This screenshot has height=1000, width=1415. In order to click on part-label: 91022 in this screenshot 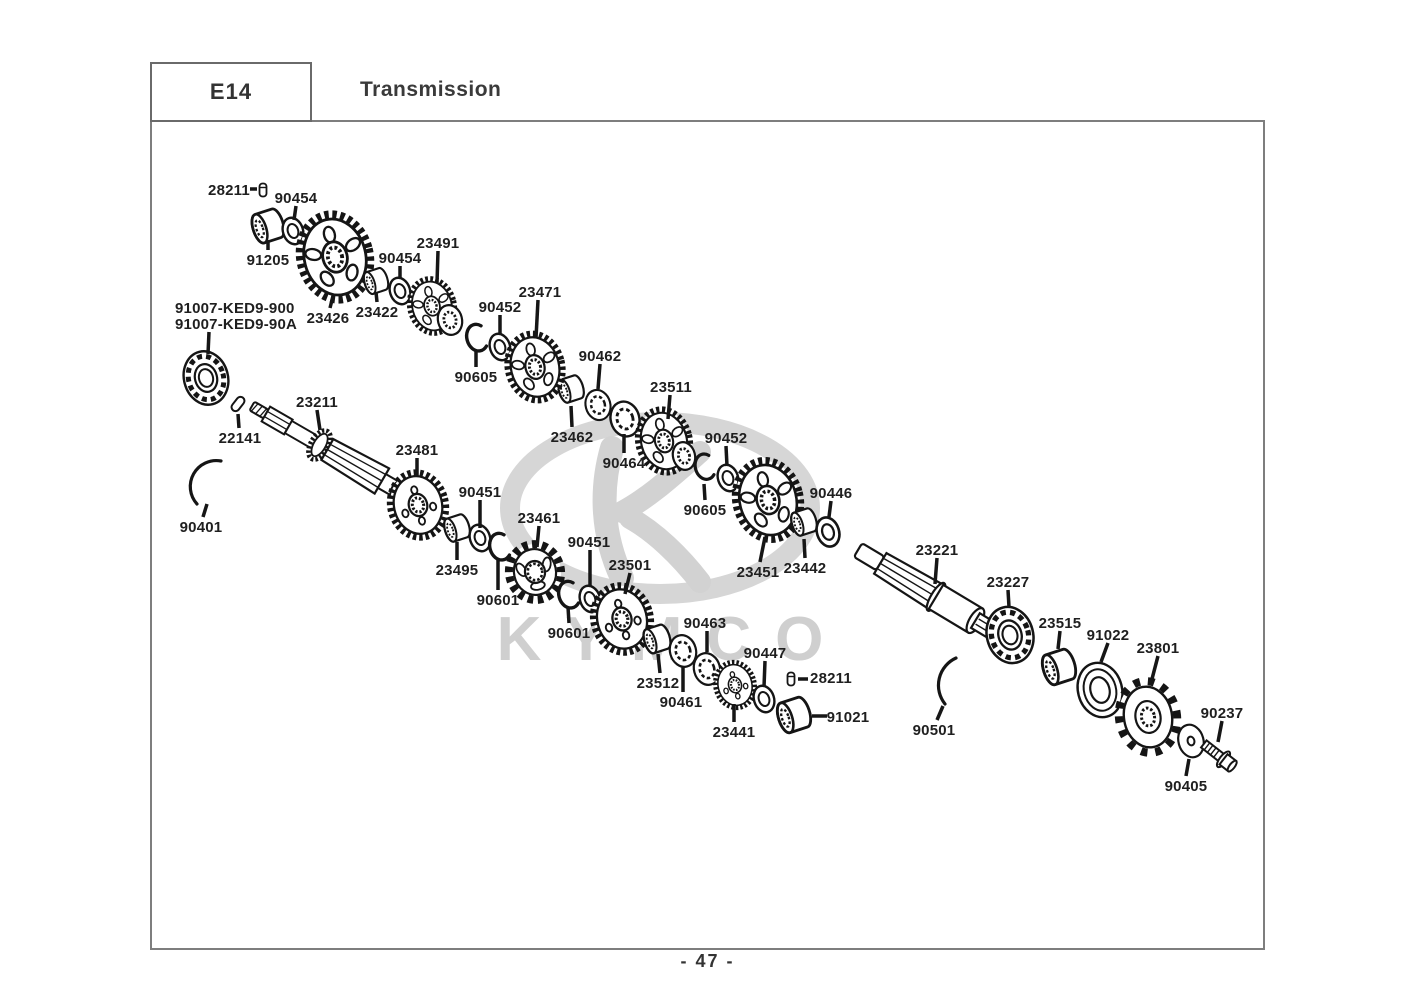, I will do `click(1108, 635)`.